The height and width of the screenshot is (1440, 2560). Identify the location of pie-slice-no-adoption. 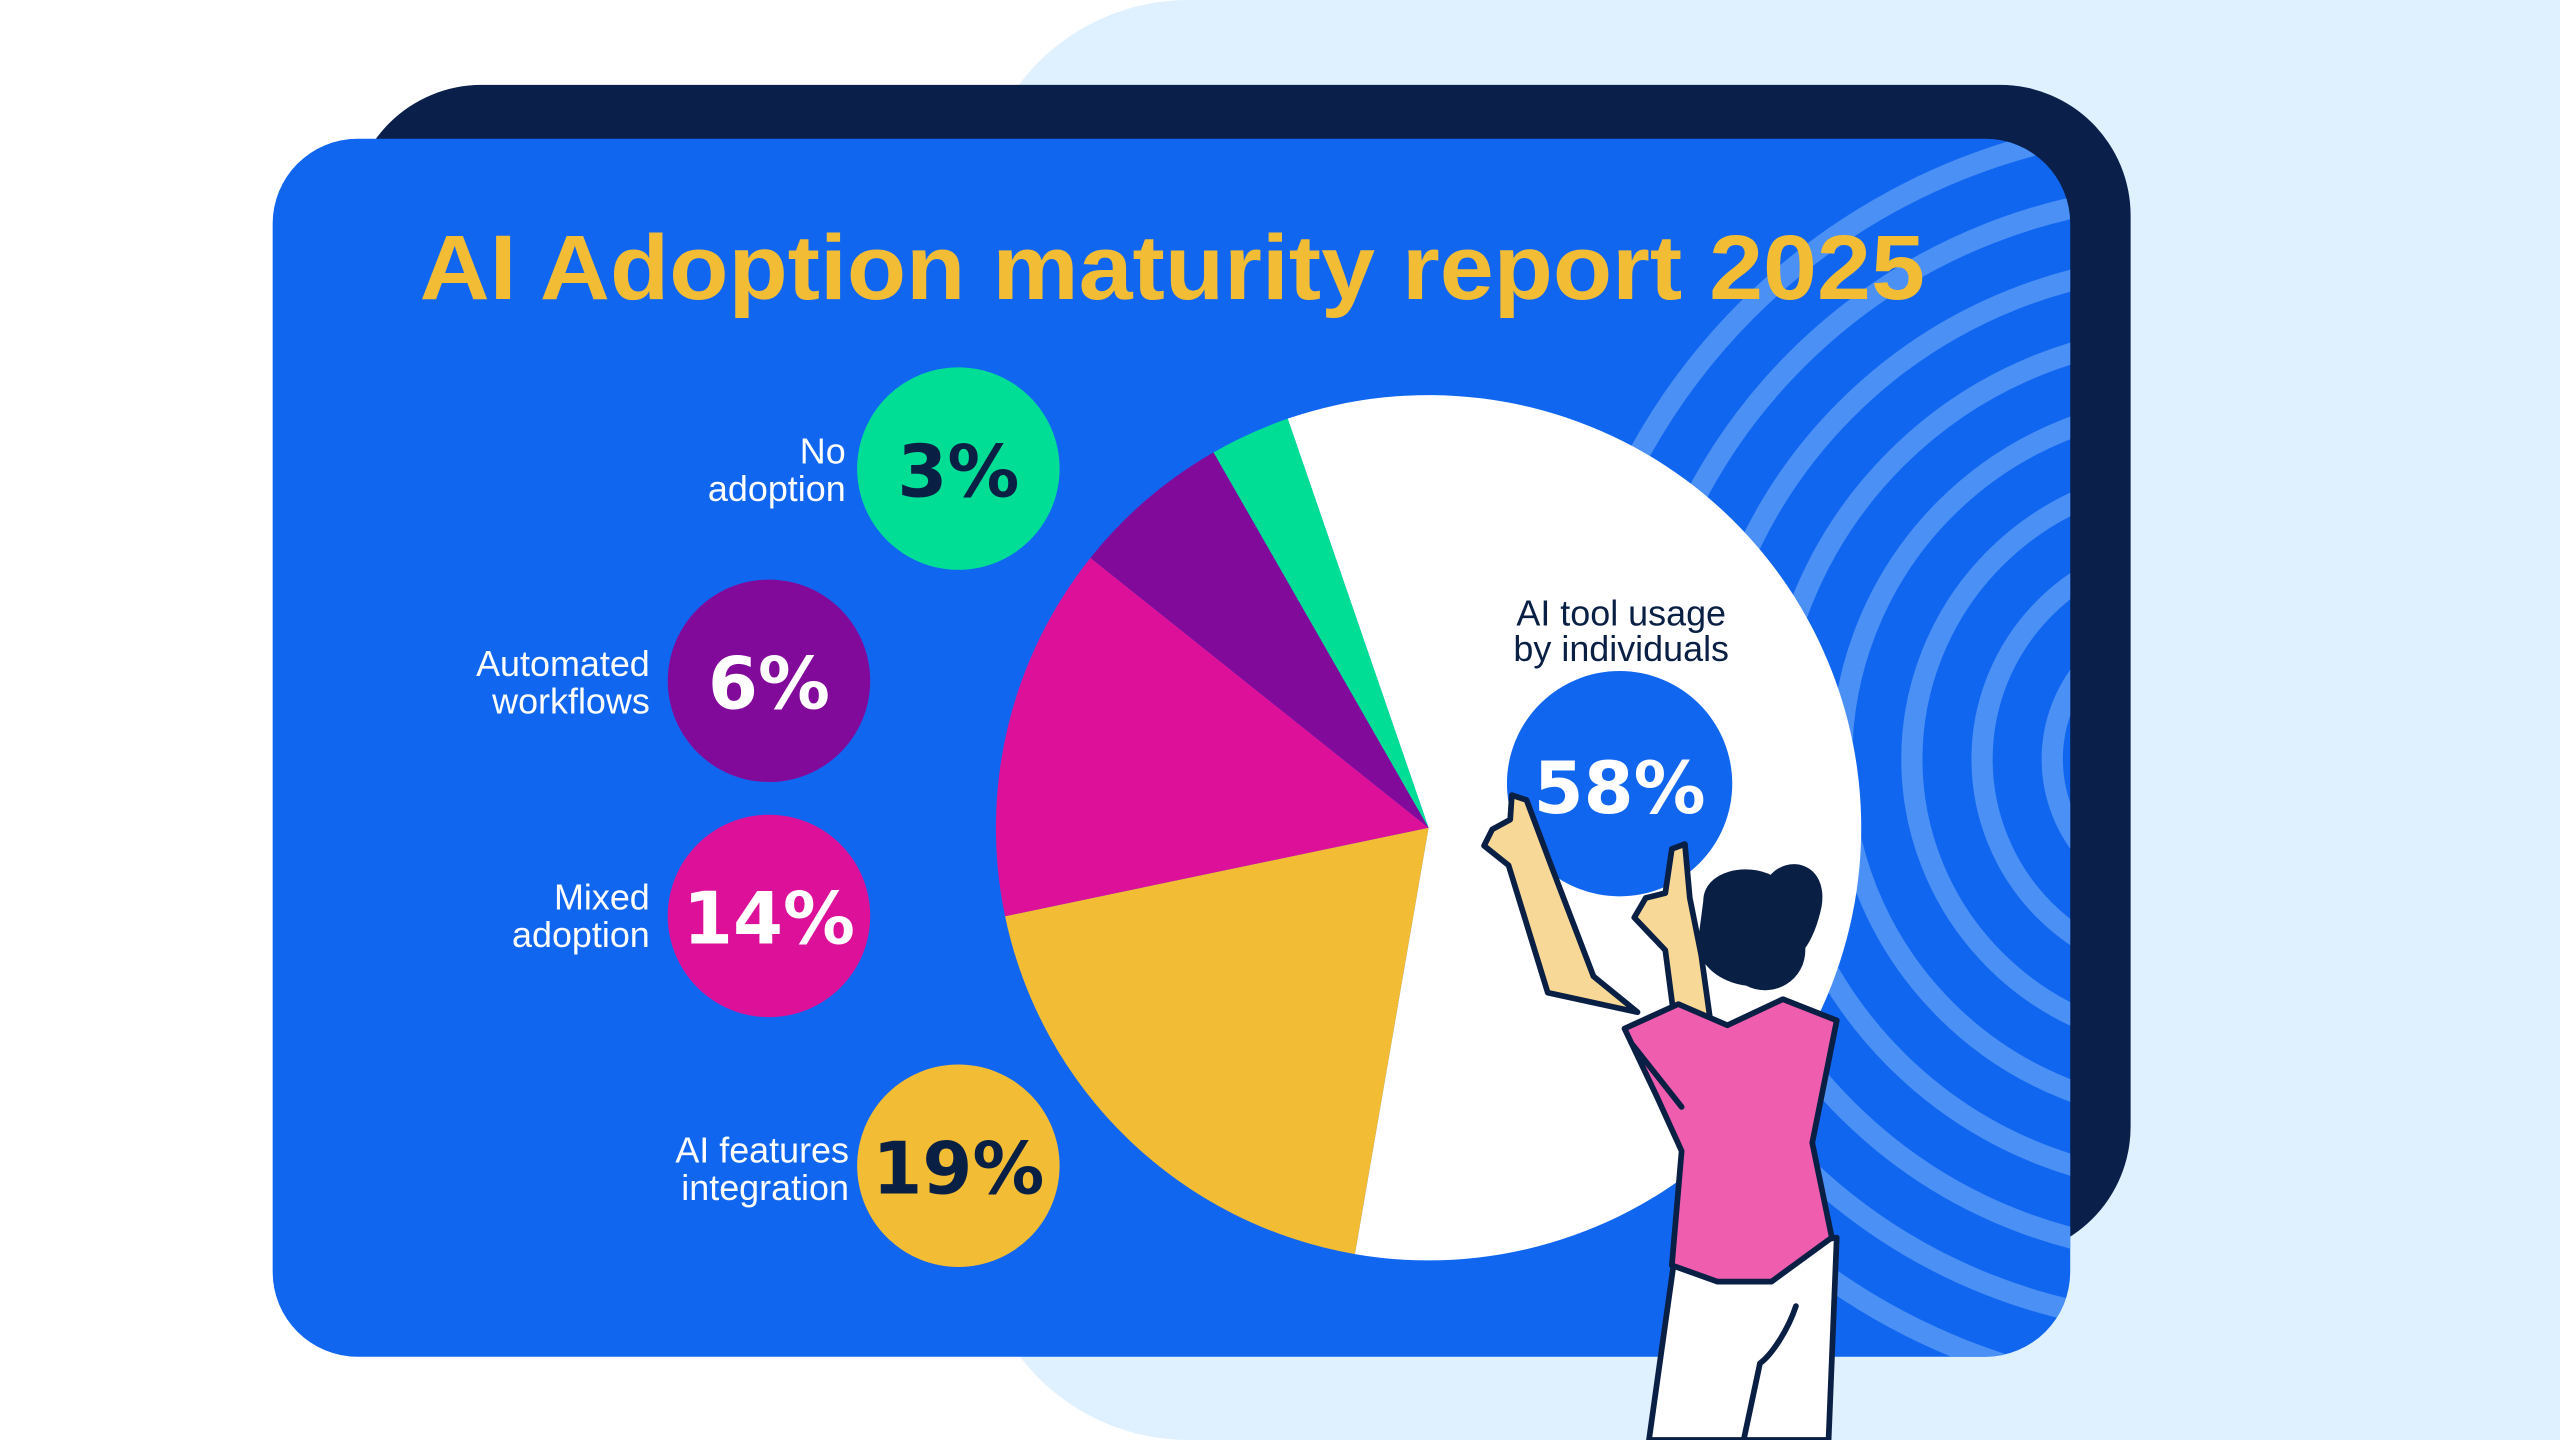
(1321, 623).